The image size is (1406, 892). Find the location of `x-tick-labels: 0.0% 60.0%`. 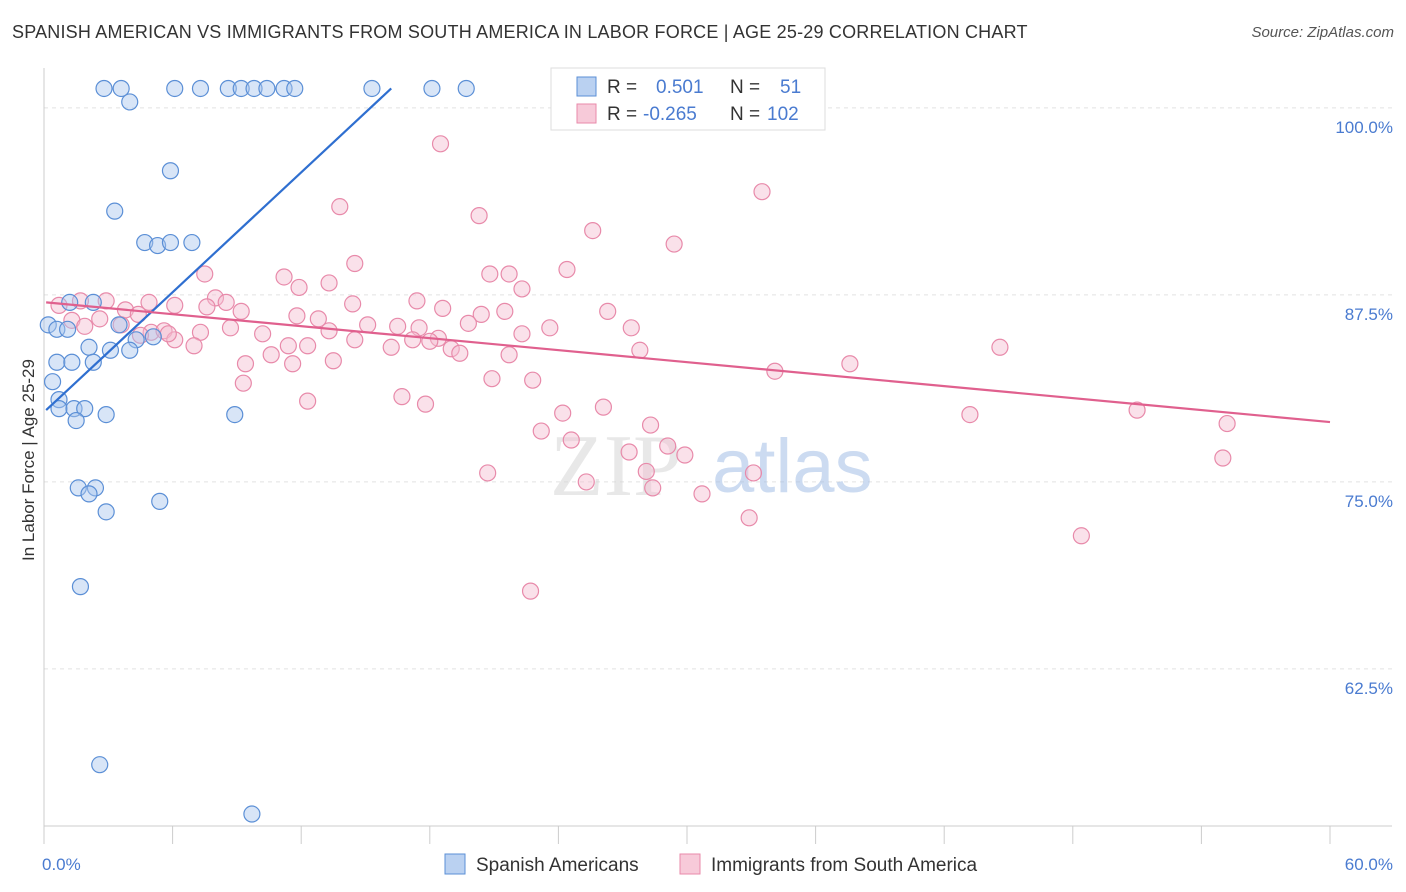

x-tick-labels: 0.0% 60.0% is located at coordinates (717, 864).